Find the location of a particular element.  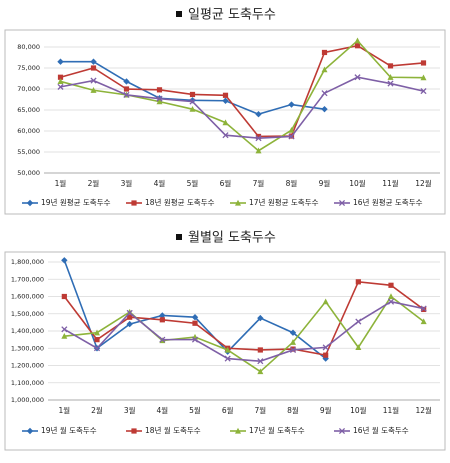

x-tick-label: 9월 is located at coordinates (326, 410).